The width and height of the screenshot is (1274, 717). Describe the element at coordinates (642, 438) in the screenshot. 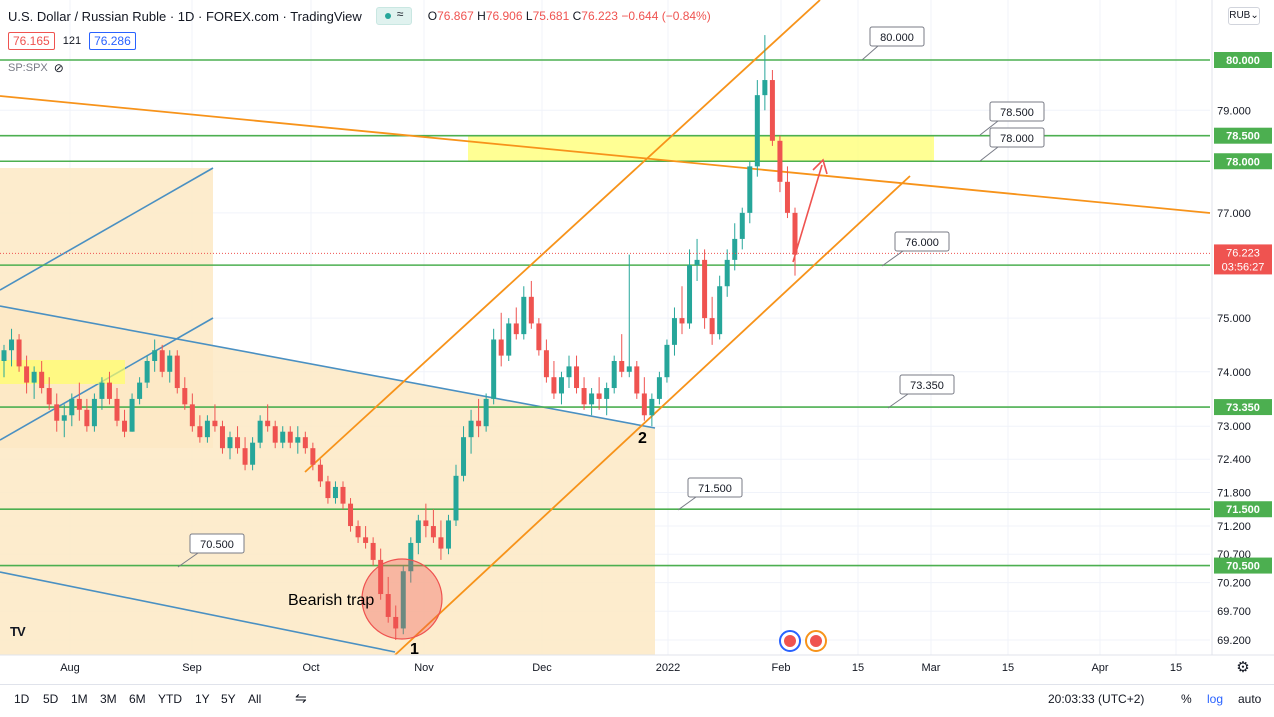

I see `point-2-label: 2` at that location.